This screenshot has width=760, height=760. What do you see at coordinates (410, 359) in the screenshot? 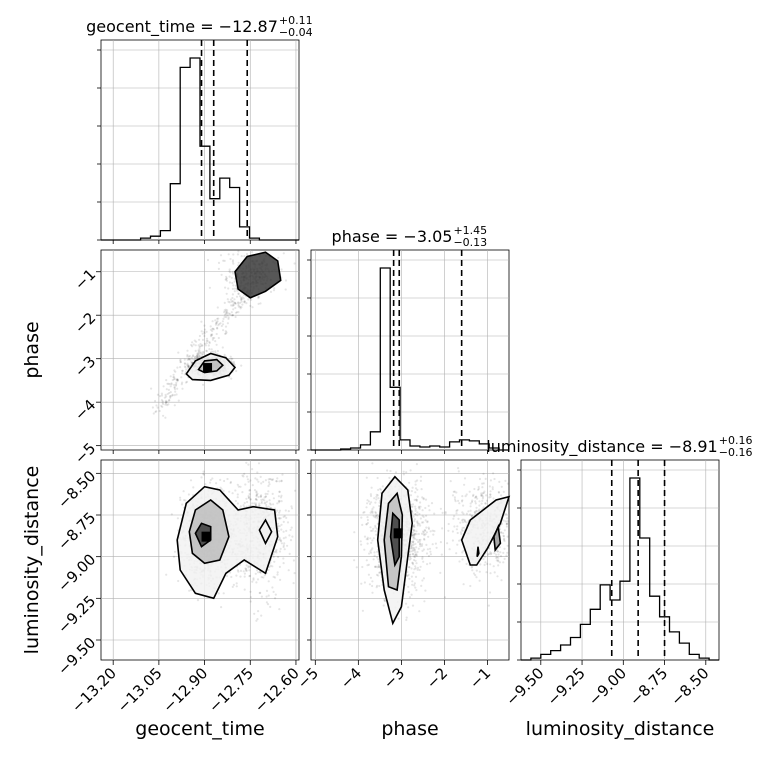
I see `histogram-phase` at bounding box center [410, 359].